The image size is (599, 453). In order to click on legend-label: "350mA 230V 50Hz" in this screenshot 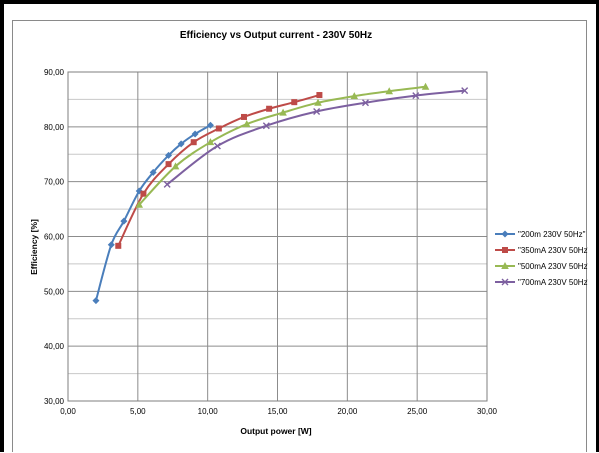, I will do `click(553, 250)`.